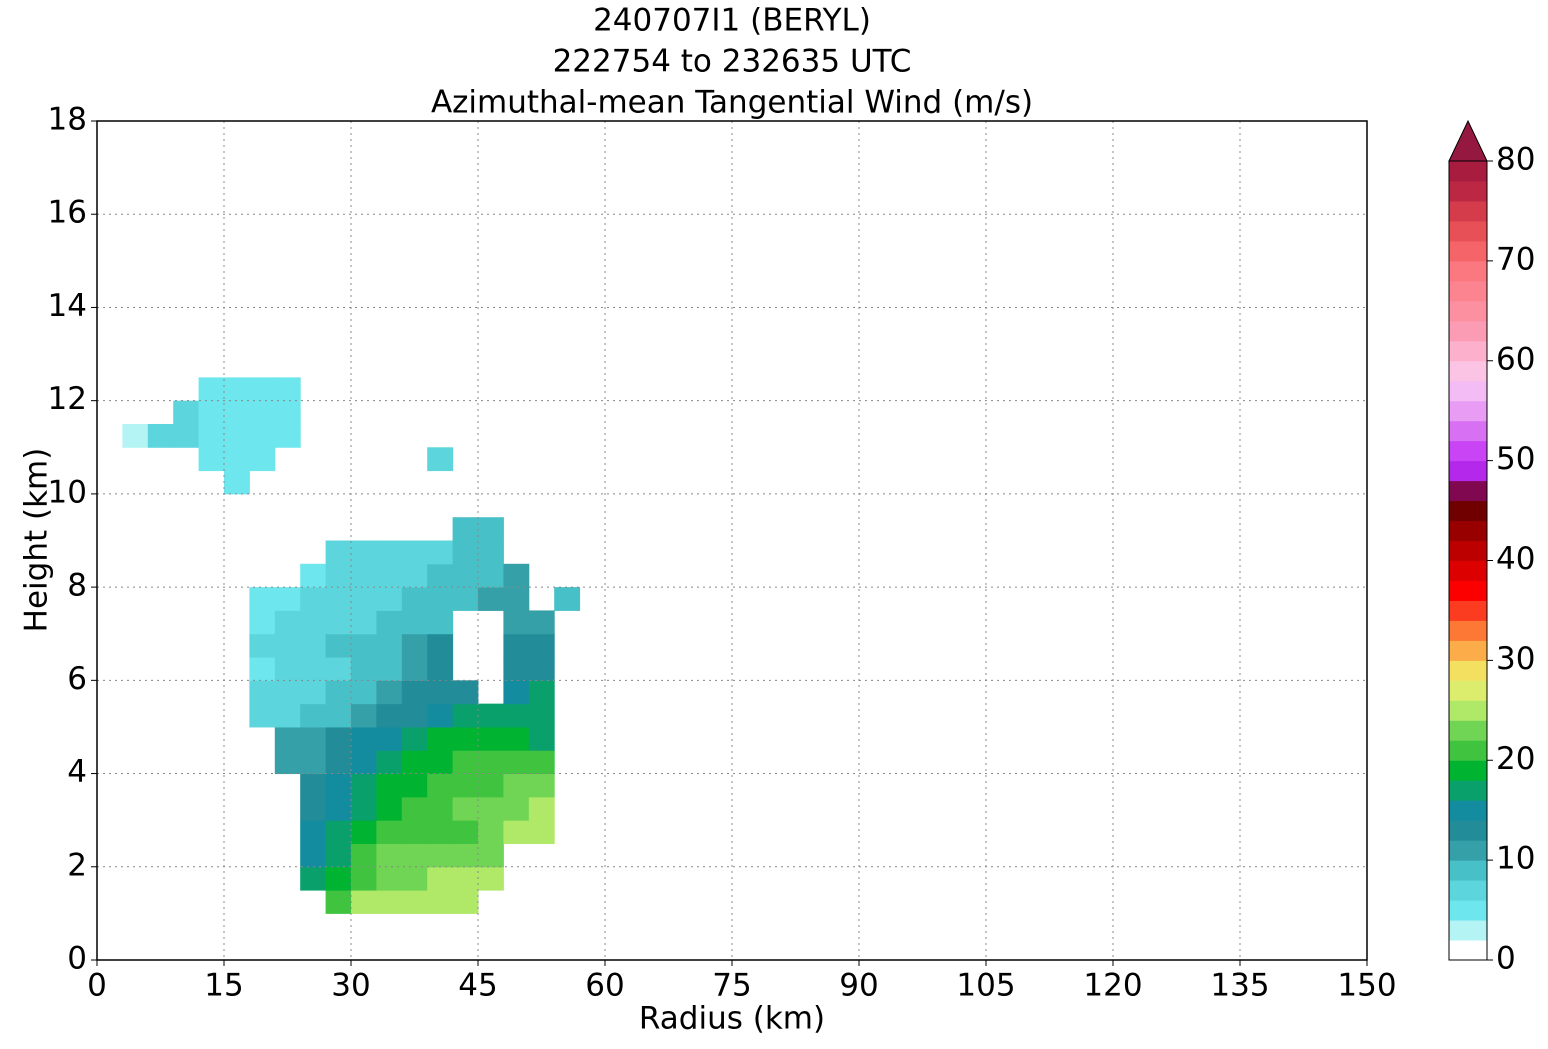 Image resolution: width=1548 pixels, height=1049 pixels. Describe the element at coordinates (732, 103) in the screenshot. I see `title-line: Azimuthal-mean Tangential Wind (m/s)` at that location.